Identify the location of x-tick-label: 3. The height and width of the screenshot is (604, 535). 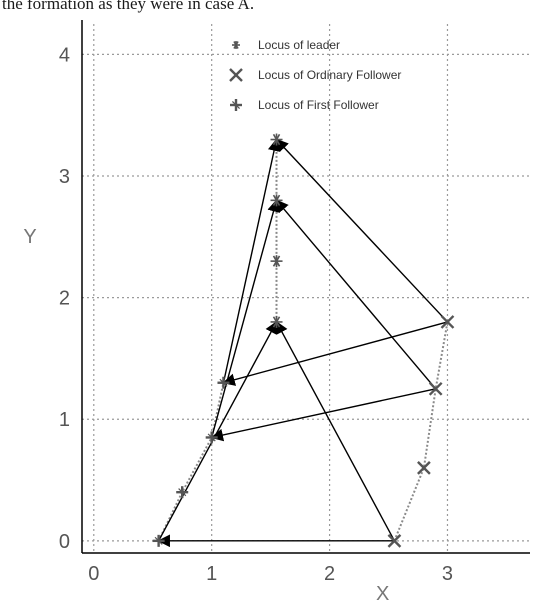
(447, 574).